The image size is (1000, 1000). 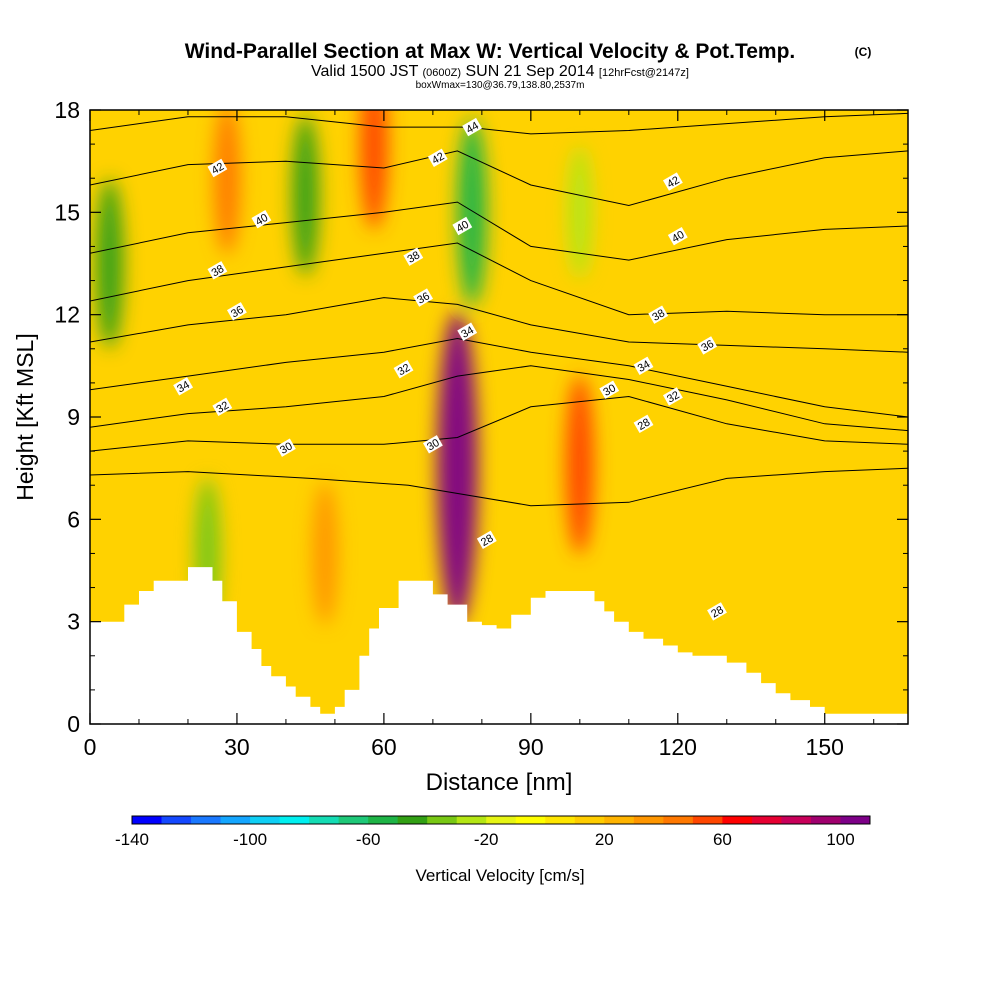 I want to click on colorbar-label: Vertical Velocity [cm/s], so click(x=499, y=875).